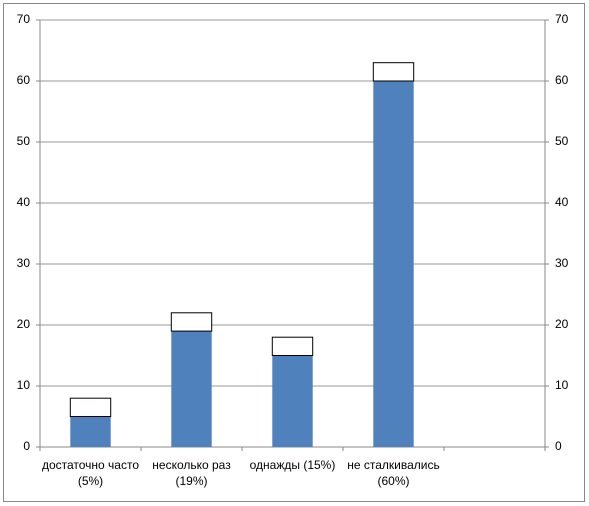 The width and height of the screenshot is (589, 506). I want to click on y-tick-label: 0, so click(26, 446).